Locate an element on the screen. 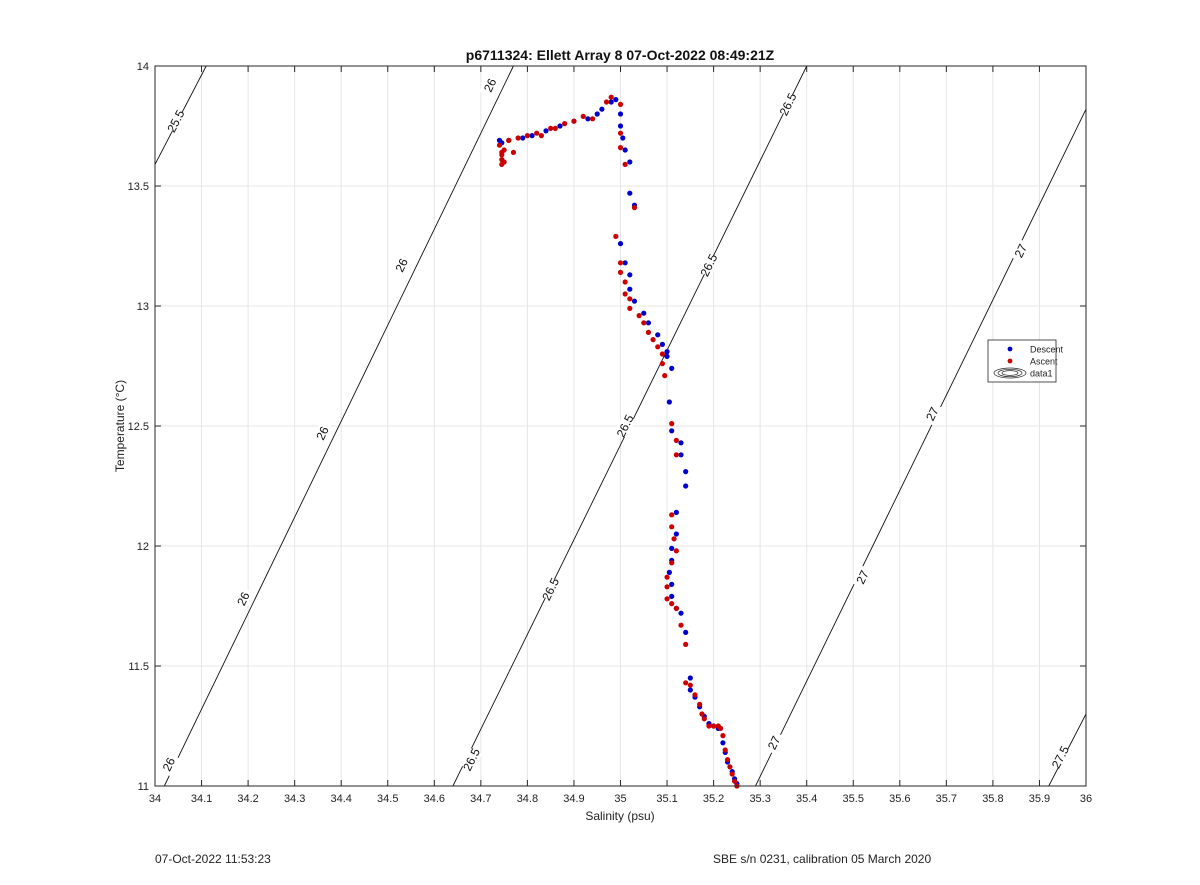 The width and height of the screenshot is (1200, 885). x-axis-label: Salinity (psu) is located at coordinates (619, 816).